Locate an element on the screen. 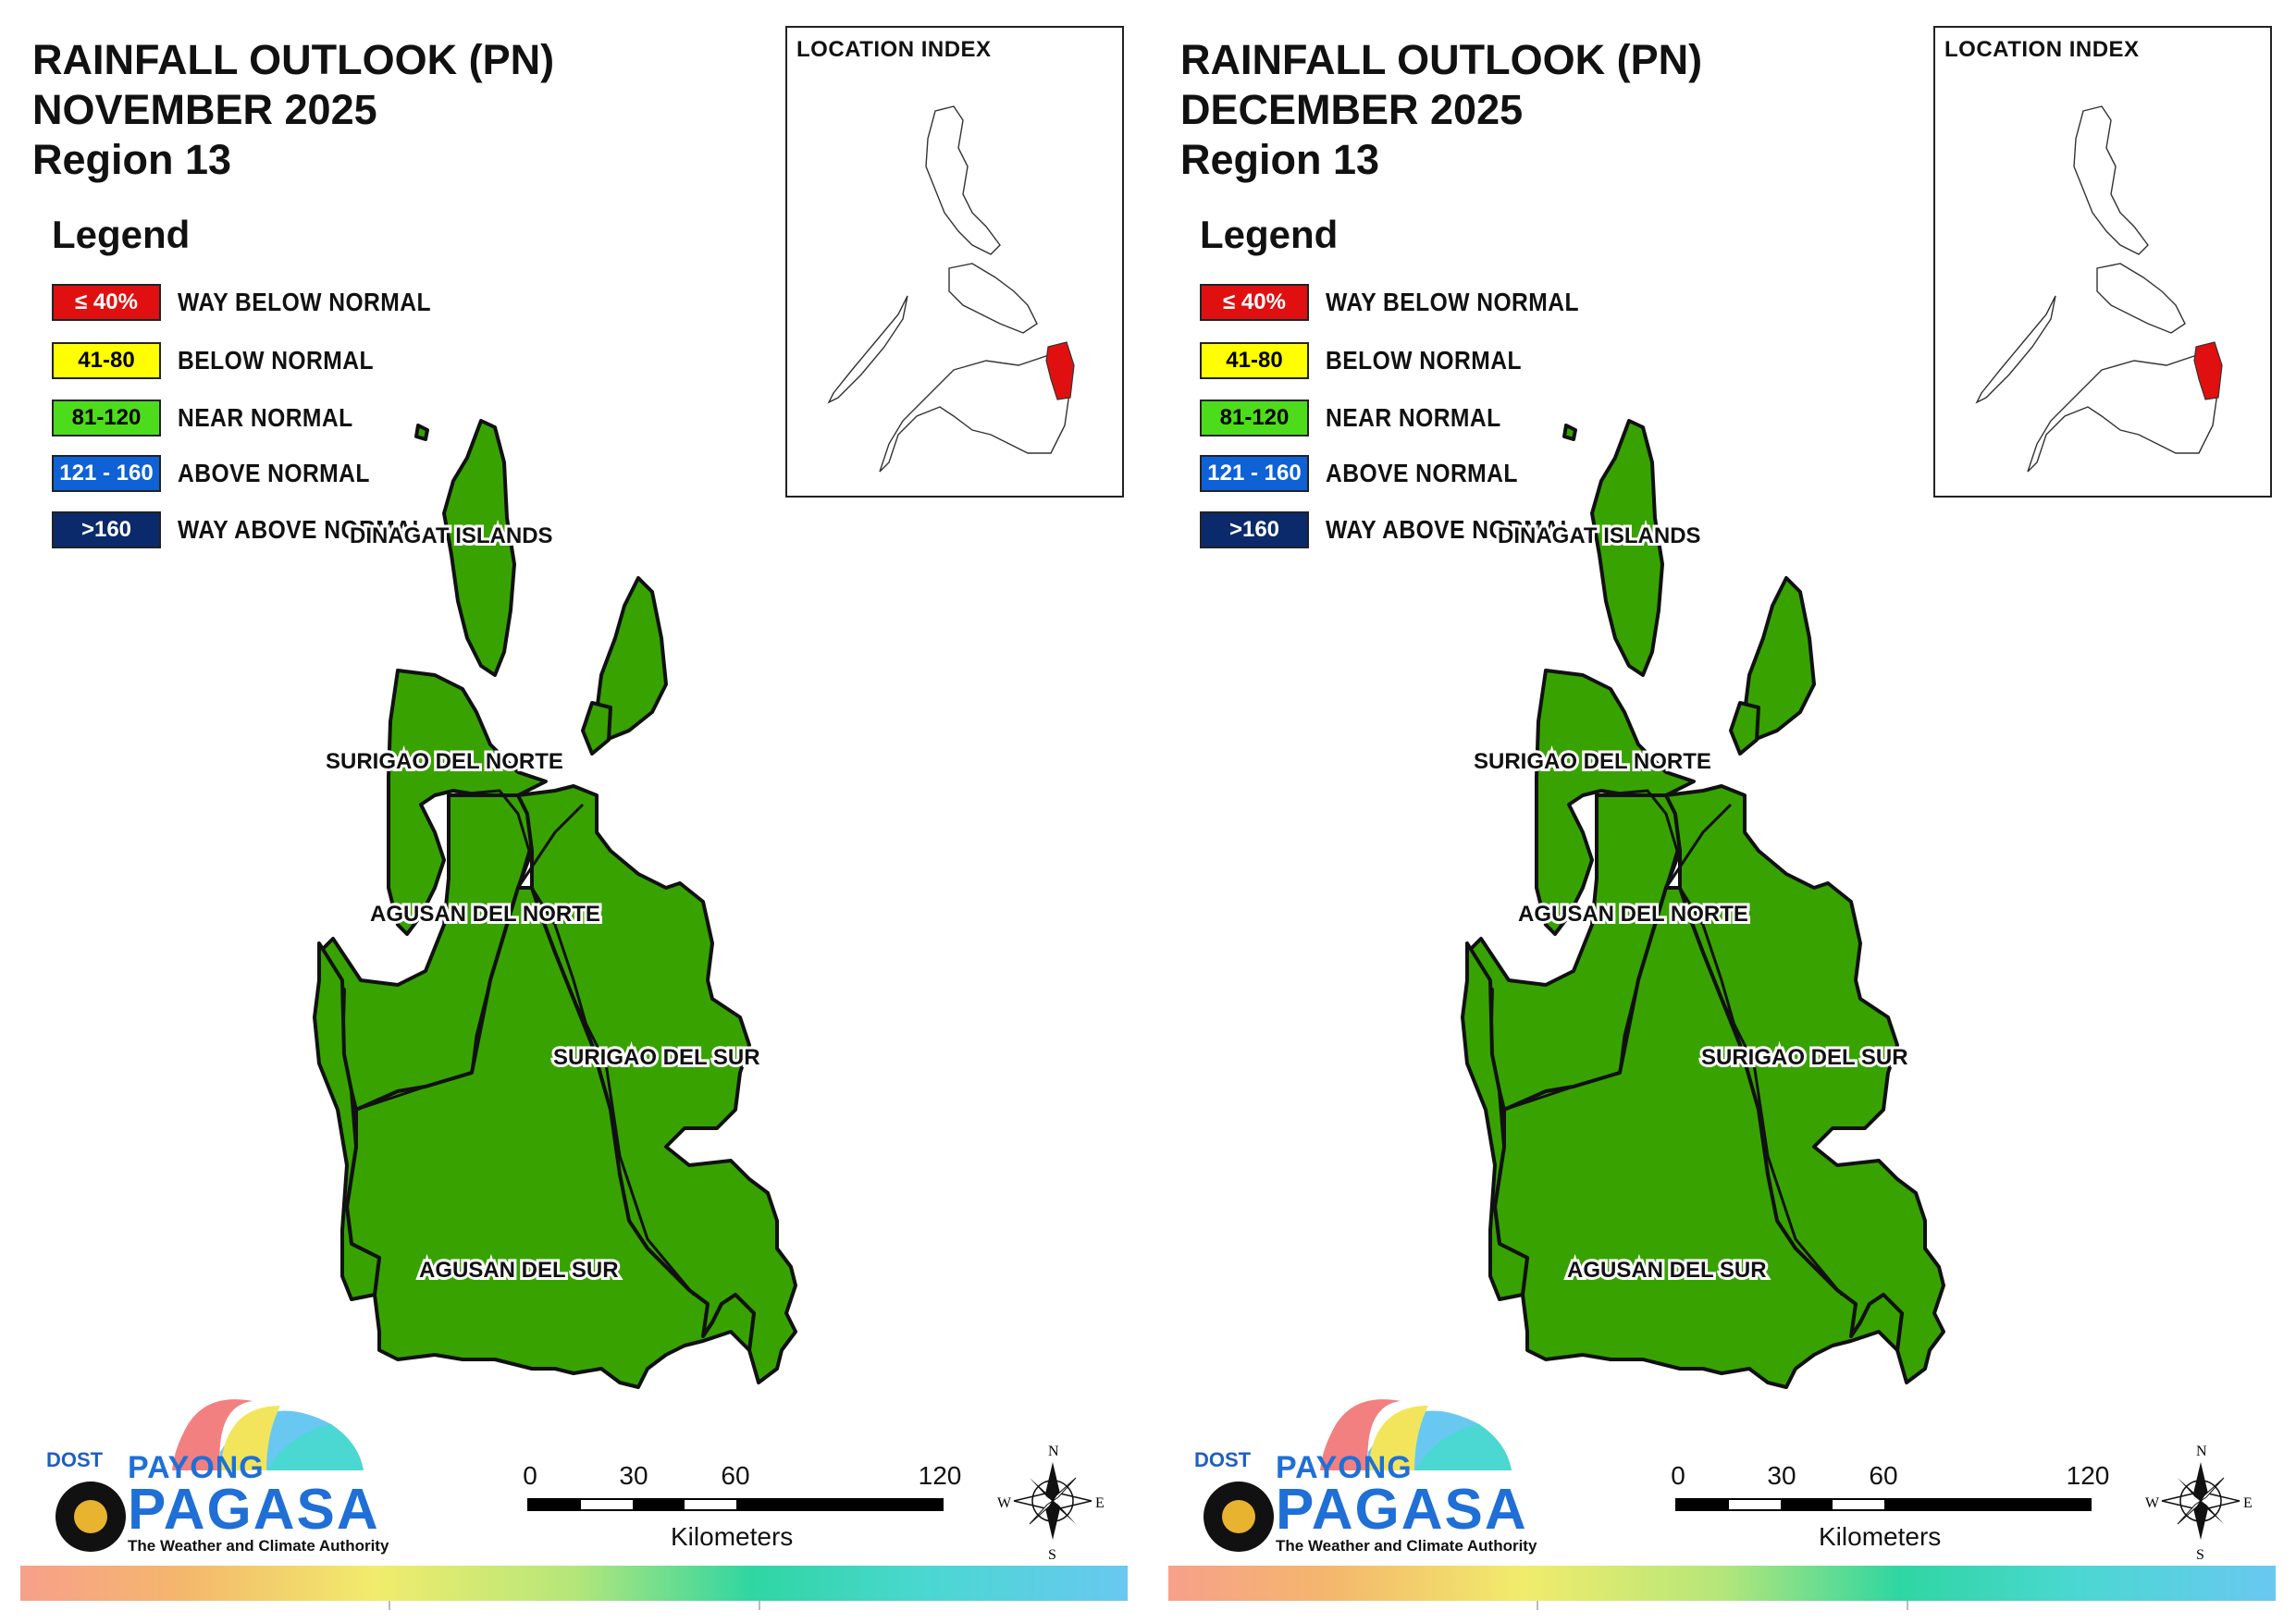  scale-tick-label: 60 is located at coordinates (1883, 1475).